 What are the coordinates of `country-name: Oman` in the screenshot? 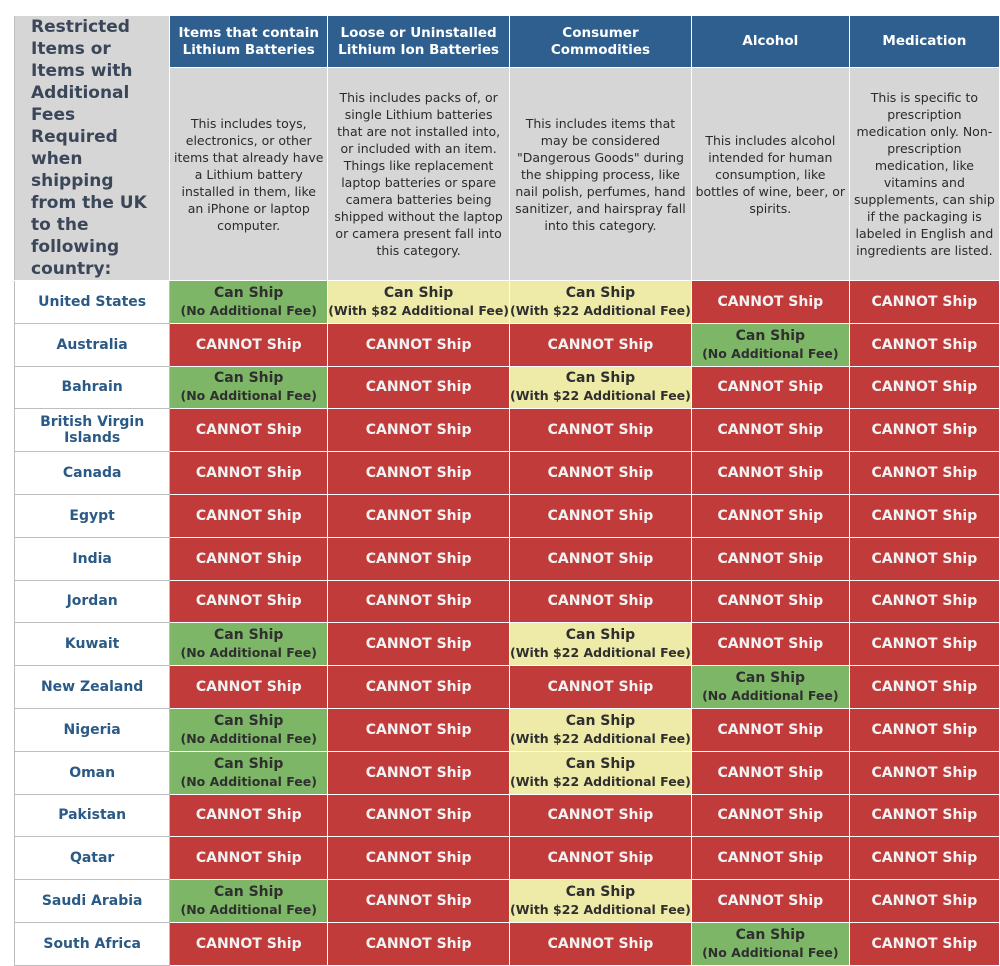 It's located at (92, 772).